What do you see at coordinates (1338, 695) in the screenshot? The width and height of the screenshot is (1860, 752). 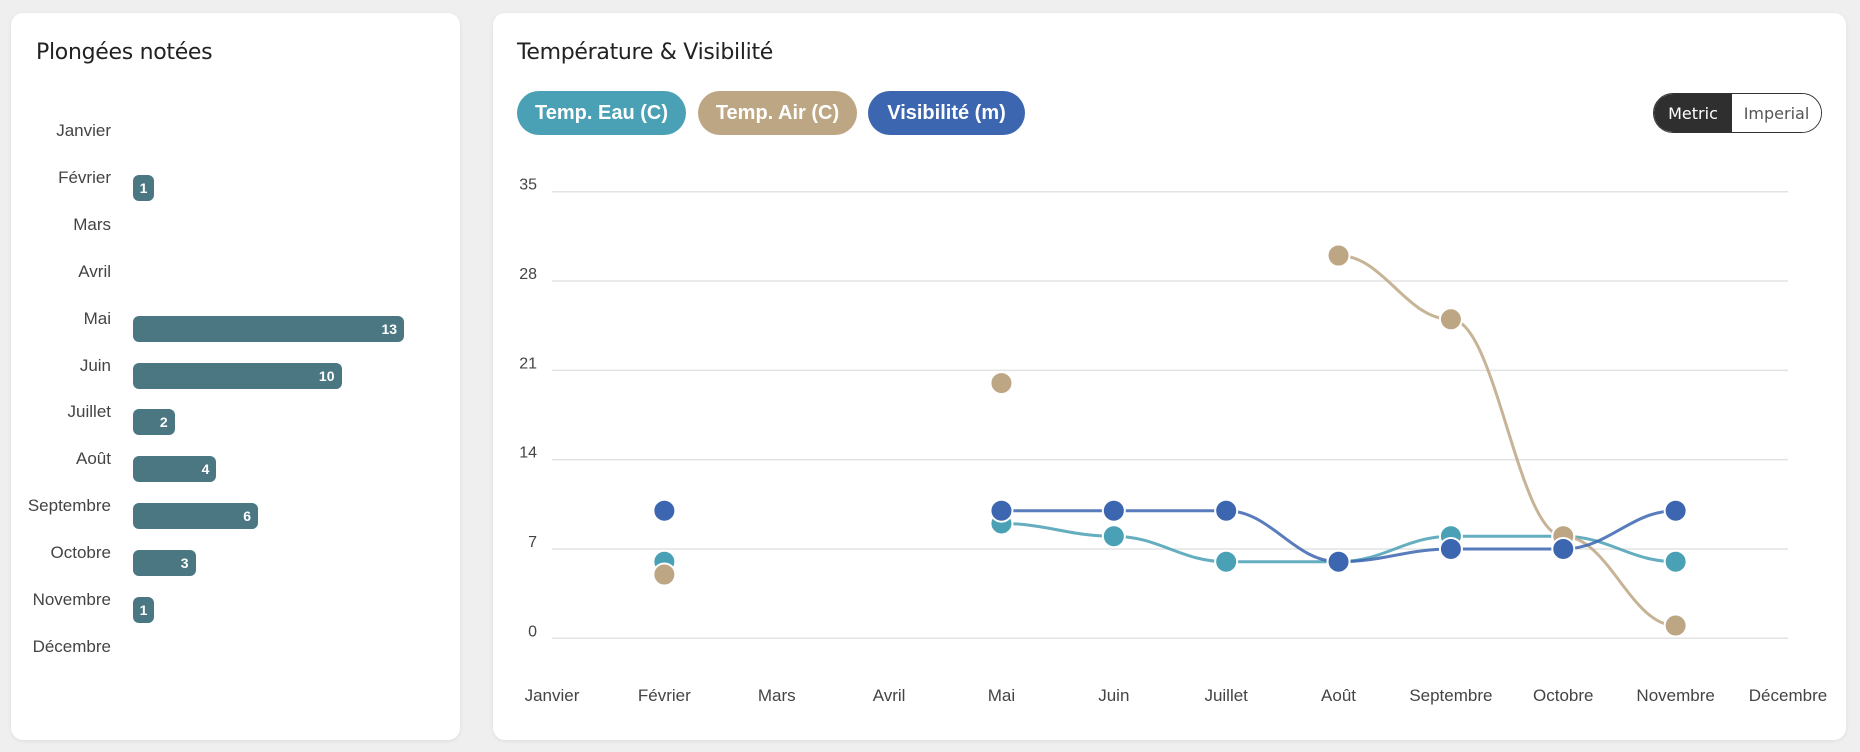 I see `x-tick-label: Août` at bounding box center [1338, 695].